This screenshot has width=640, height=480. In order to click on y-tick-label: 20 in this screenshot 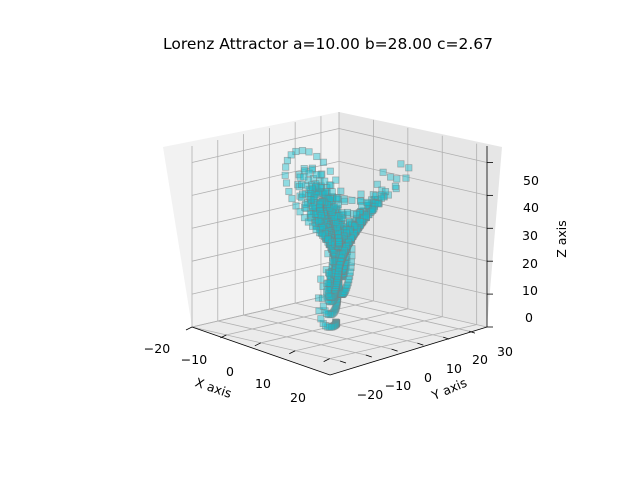, I will do `click(480, 359)`.